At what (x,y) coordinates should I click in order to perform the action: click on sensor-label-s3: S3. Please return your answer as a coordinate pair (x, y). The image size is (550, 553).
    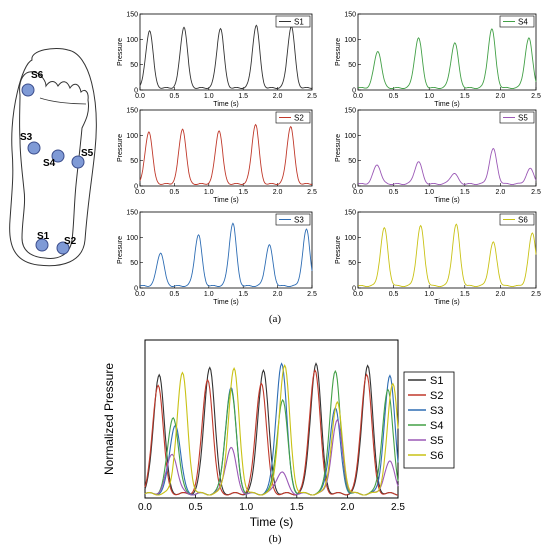
    Looking at the image, I should click on (26, 137).